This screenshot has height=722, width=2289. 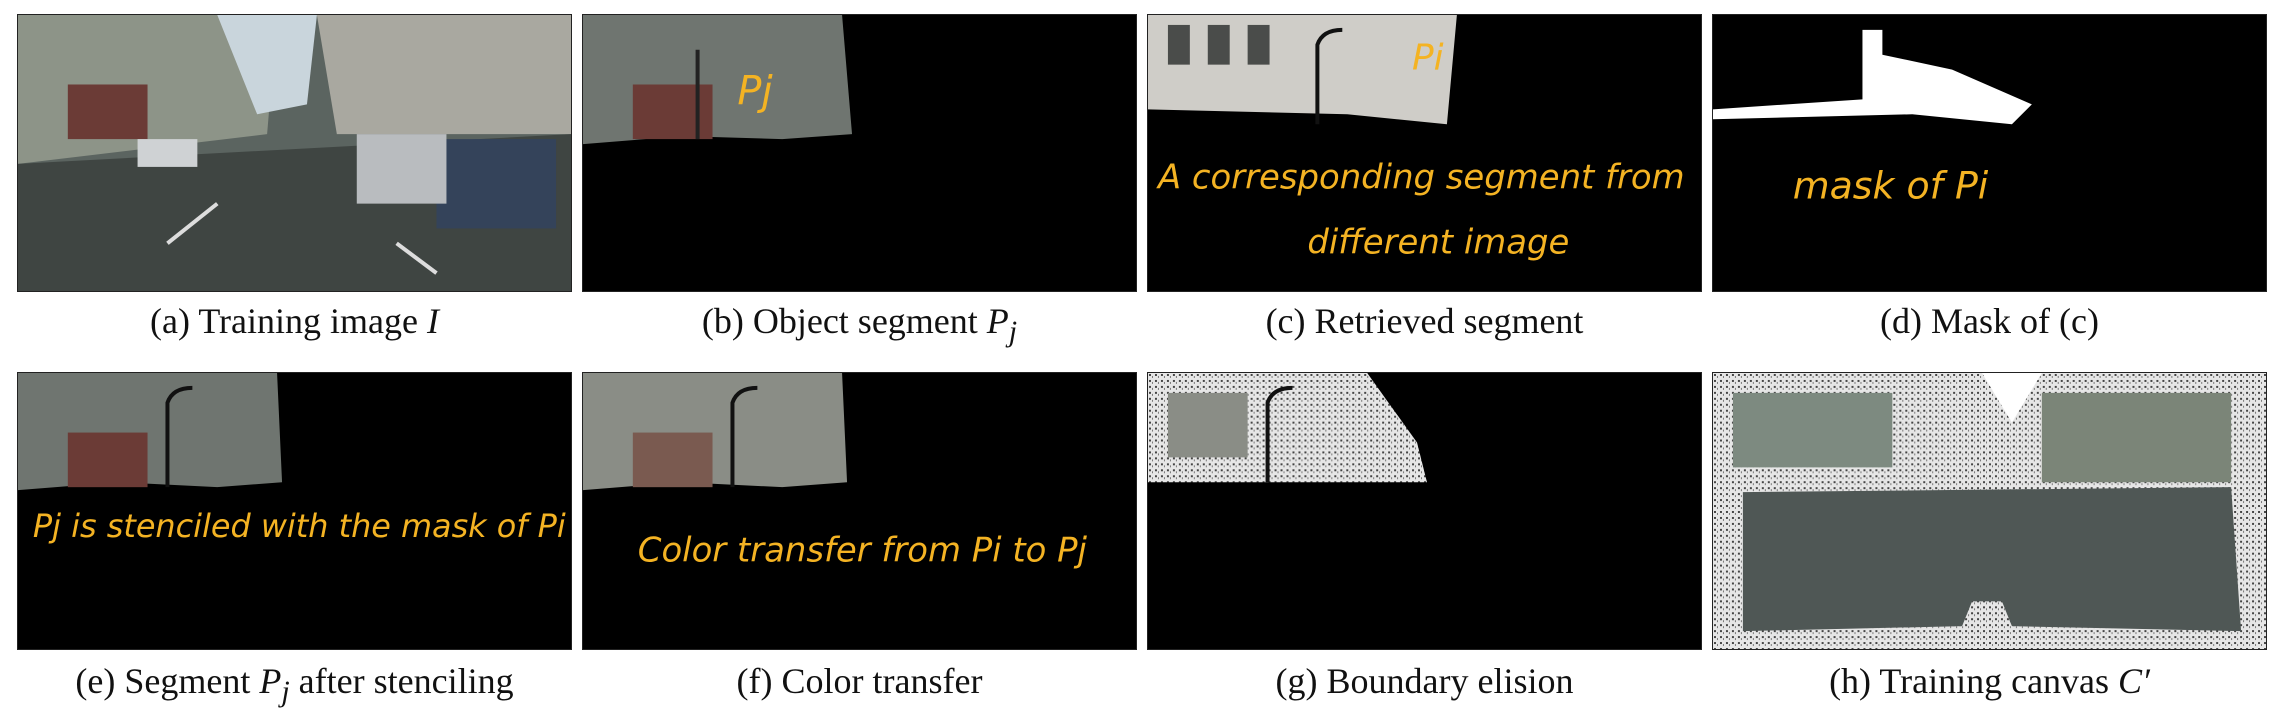 I want to click on caption-f: (f) Color transfer, so click(x=859, y=681).